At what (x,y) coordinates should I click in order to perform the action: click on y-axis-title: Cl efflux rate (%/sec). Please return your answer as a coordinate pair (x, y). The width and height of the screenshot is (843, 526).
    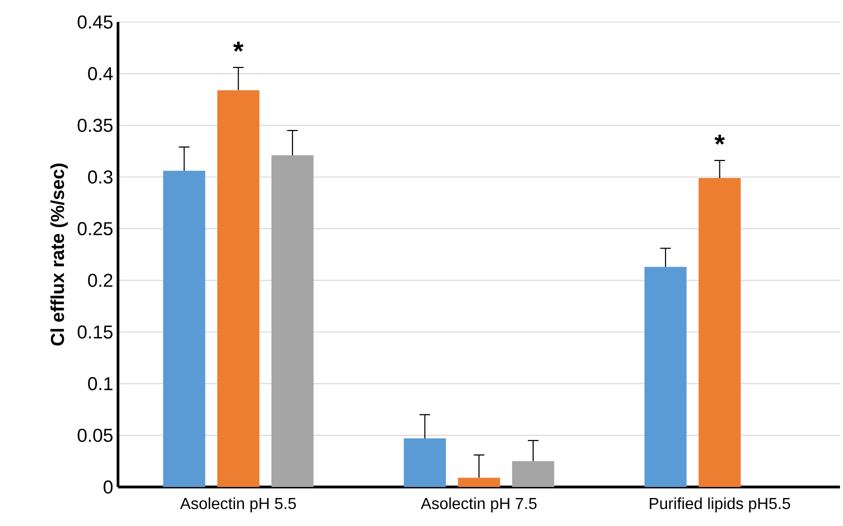
    Looking at the image, I should click on (59, 255).